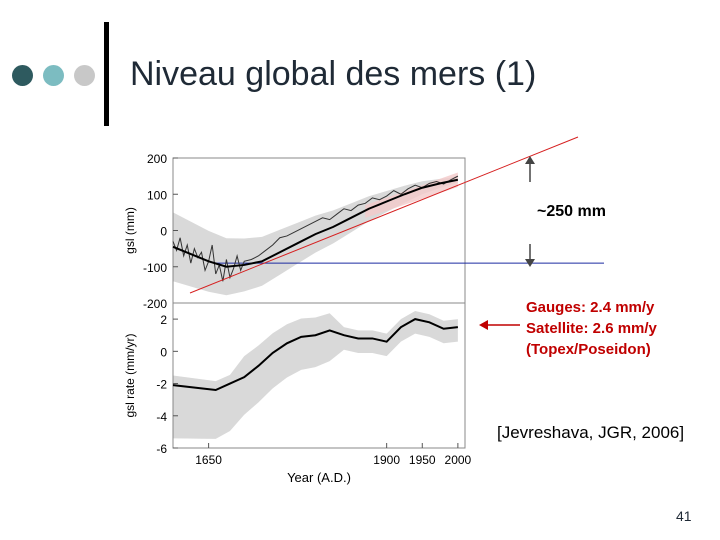  What do you see at coordinates (208, 460) in the screenshot?
I see `rate-xtick-label: 1650` at bounding box center [208, 460].